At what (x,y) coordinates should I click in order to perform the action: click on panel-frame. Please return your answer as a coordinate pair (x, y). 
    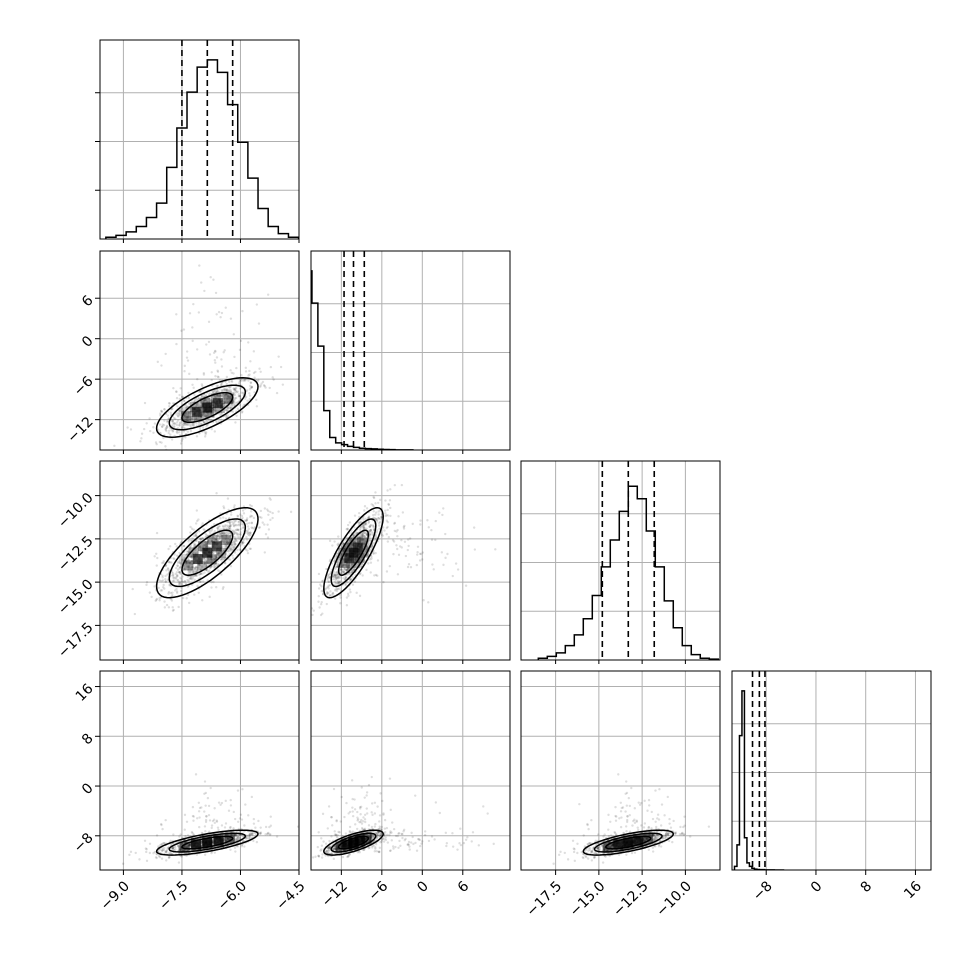
    Looking at the image, I should click on (199, 350).